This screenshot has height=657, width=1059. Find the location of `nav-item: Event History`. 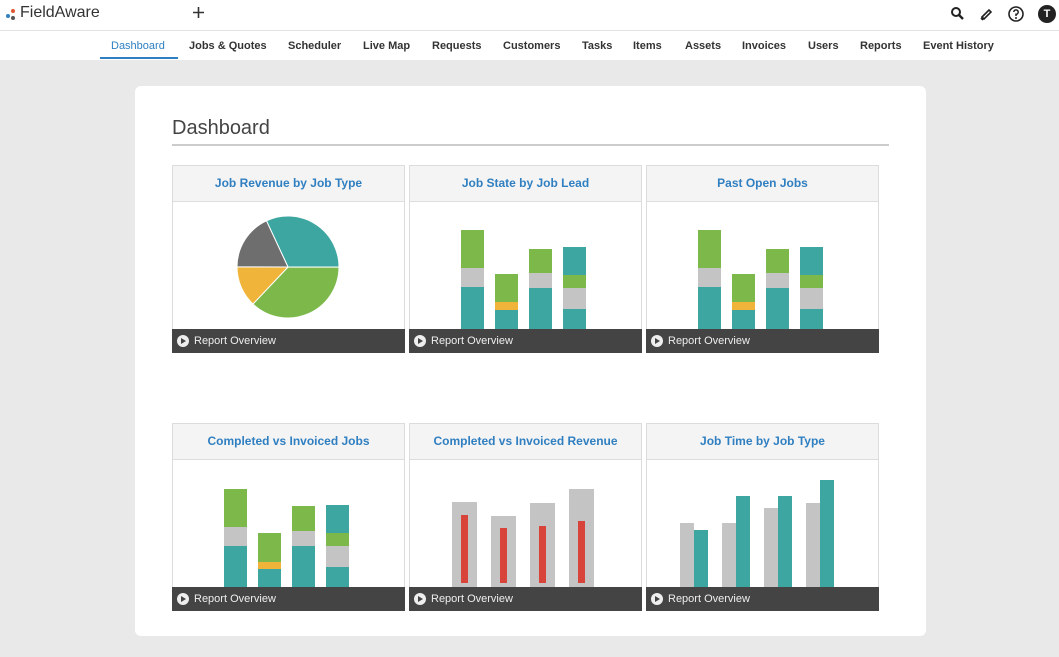

nav-item: Event History is located at coordinates (958, 46).